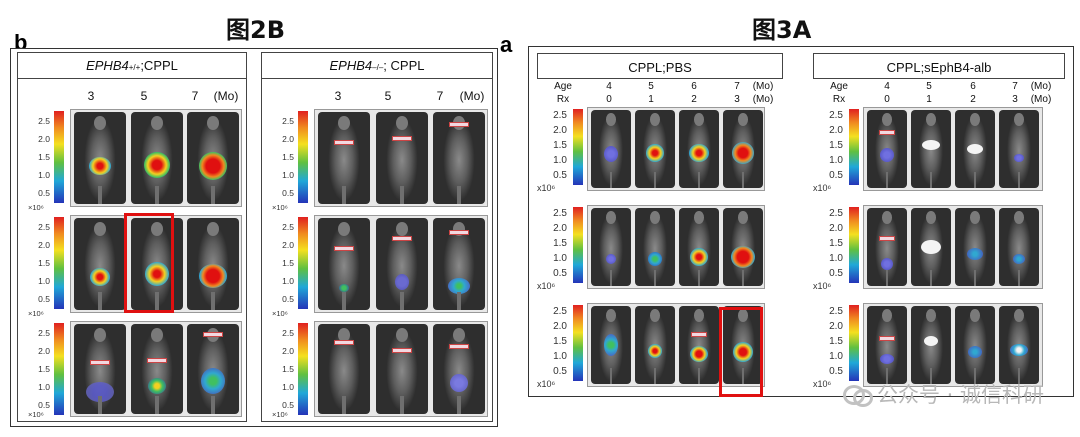 The image size is (1080, 437). What do you see at coordinates (929, 99) in the screenshot?
I see `rx-value: 1` at bounding box center [929, 99].